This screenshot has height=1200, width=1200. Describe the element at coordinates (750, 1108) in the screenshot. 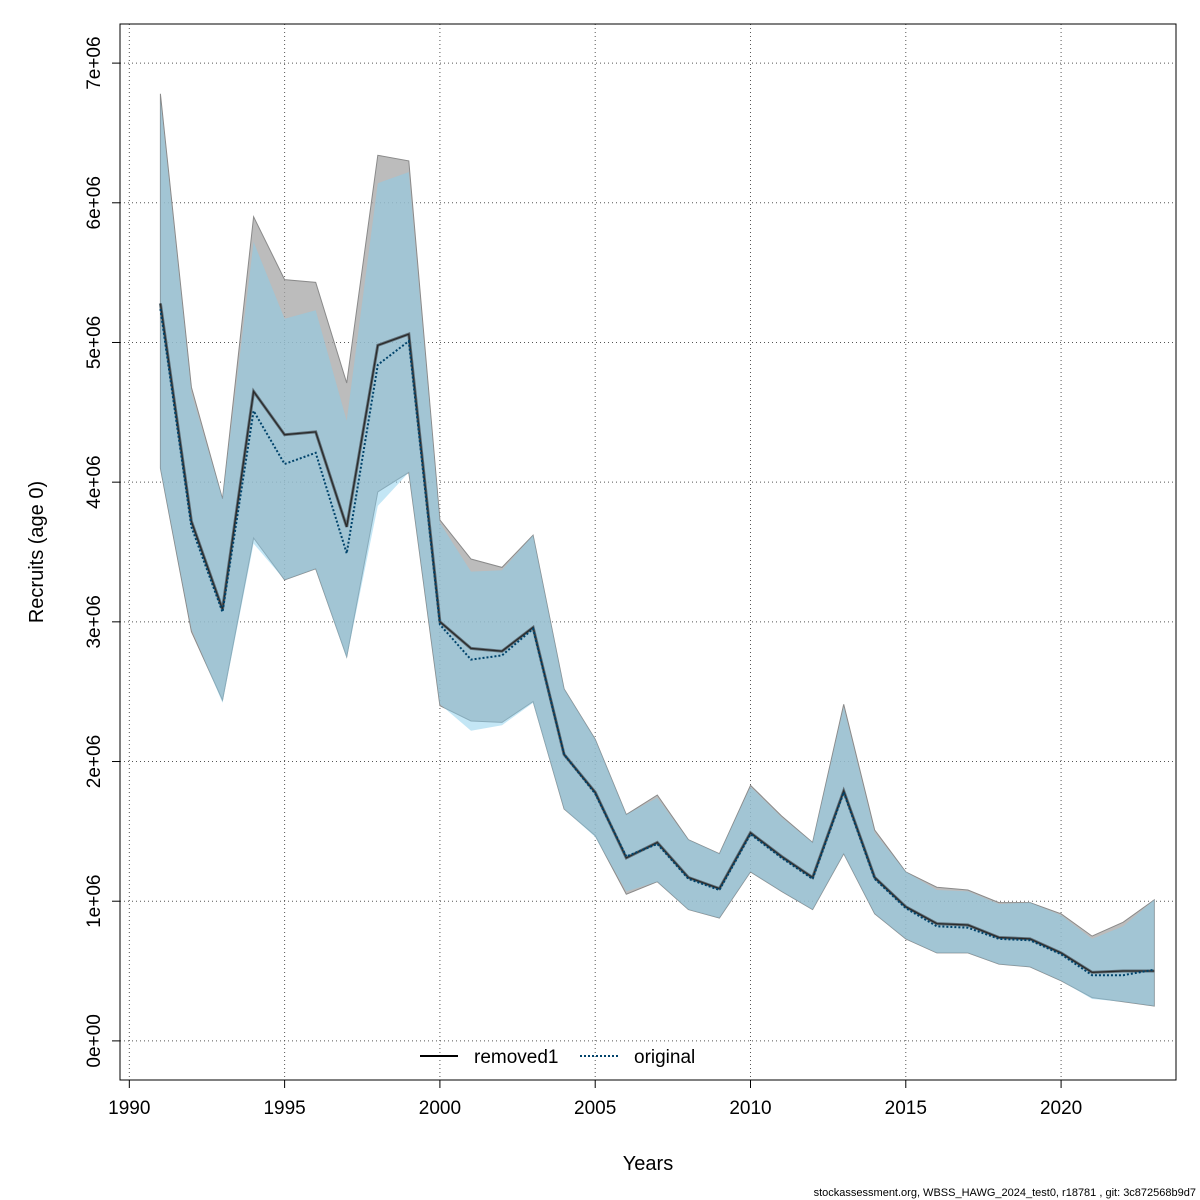

I see `x-tick-label-2010: 2010` at that location.